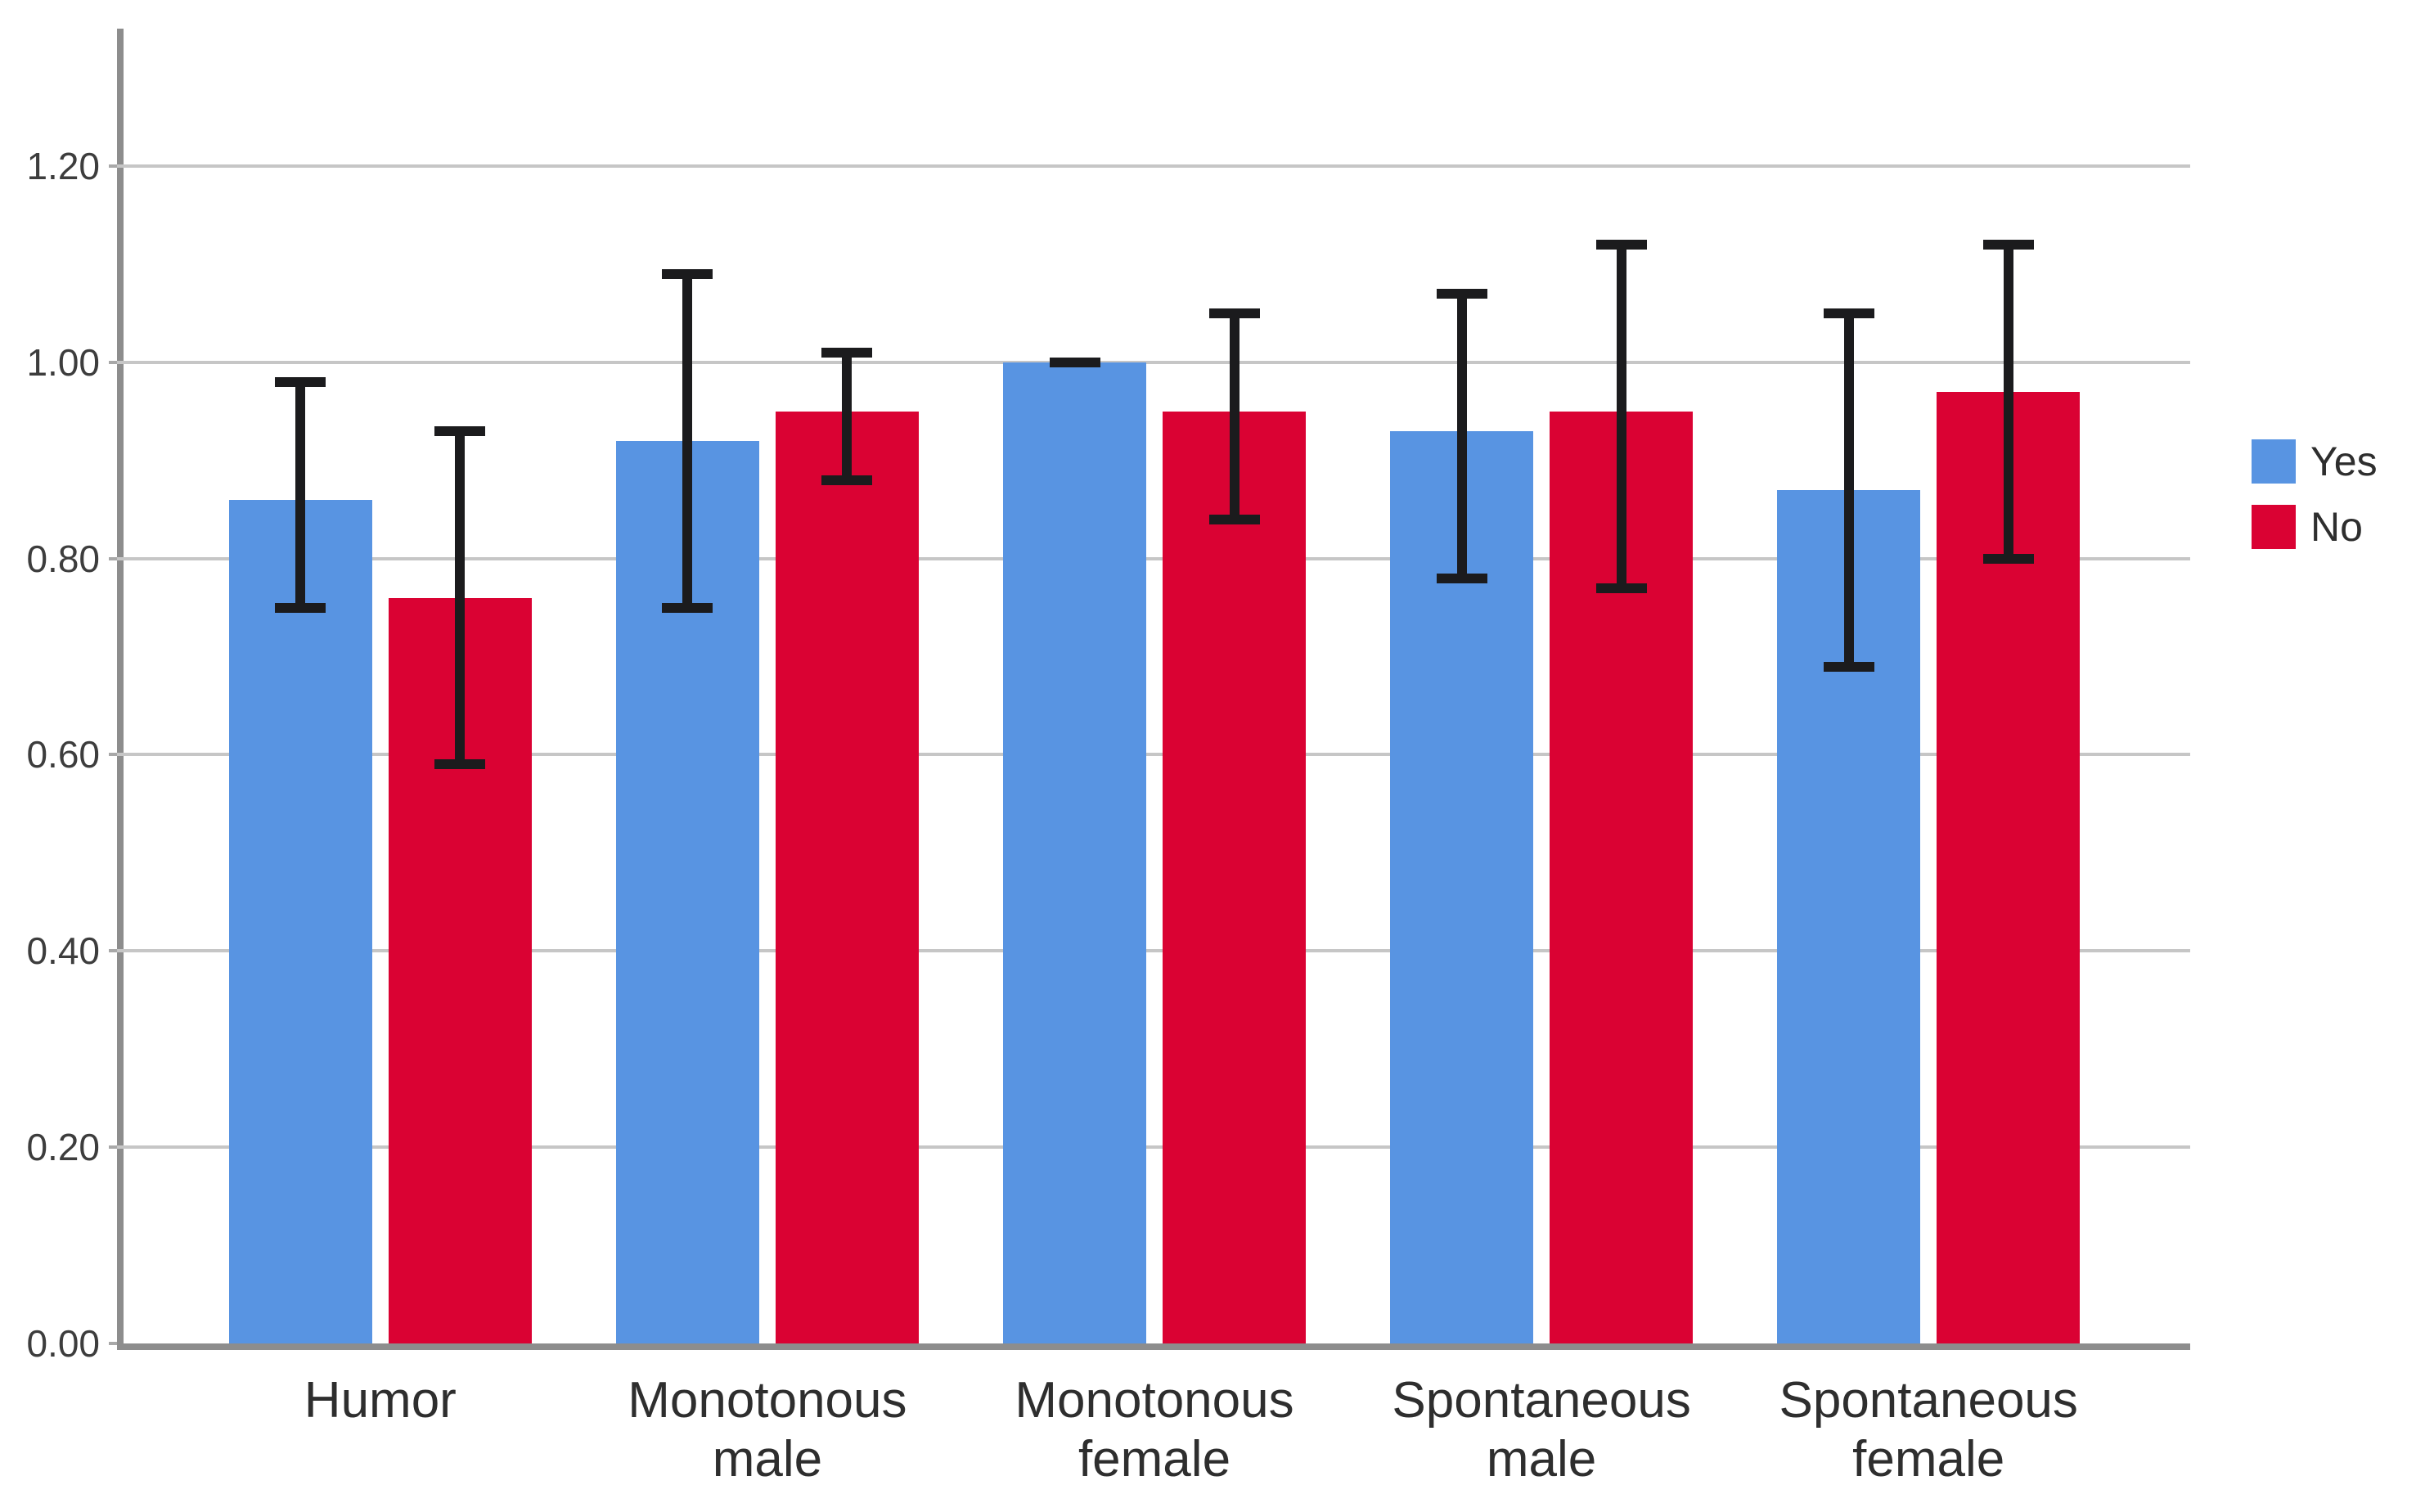 This screenshot has height=1512, width=2425. Describe the element at coordinates (2344, 462) in the screenshot. I see `legend-label-yes: Yes` at that location.